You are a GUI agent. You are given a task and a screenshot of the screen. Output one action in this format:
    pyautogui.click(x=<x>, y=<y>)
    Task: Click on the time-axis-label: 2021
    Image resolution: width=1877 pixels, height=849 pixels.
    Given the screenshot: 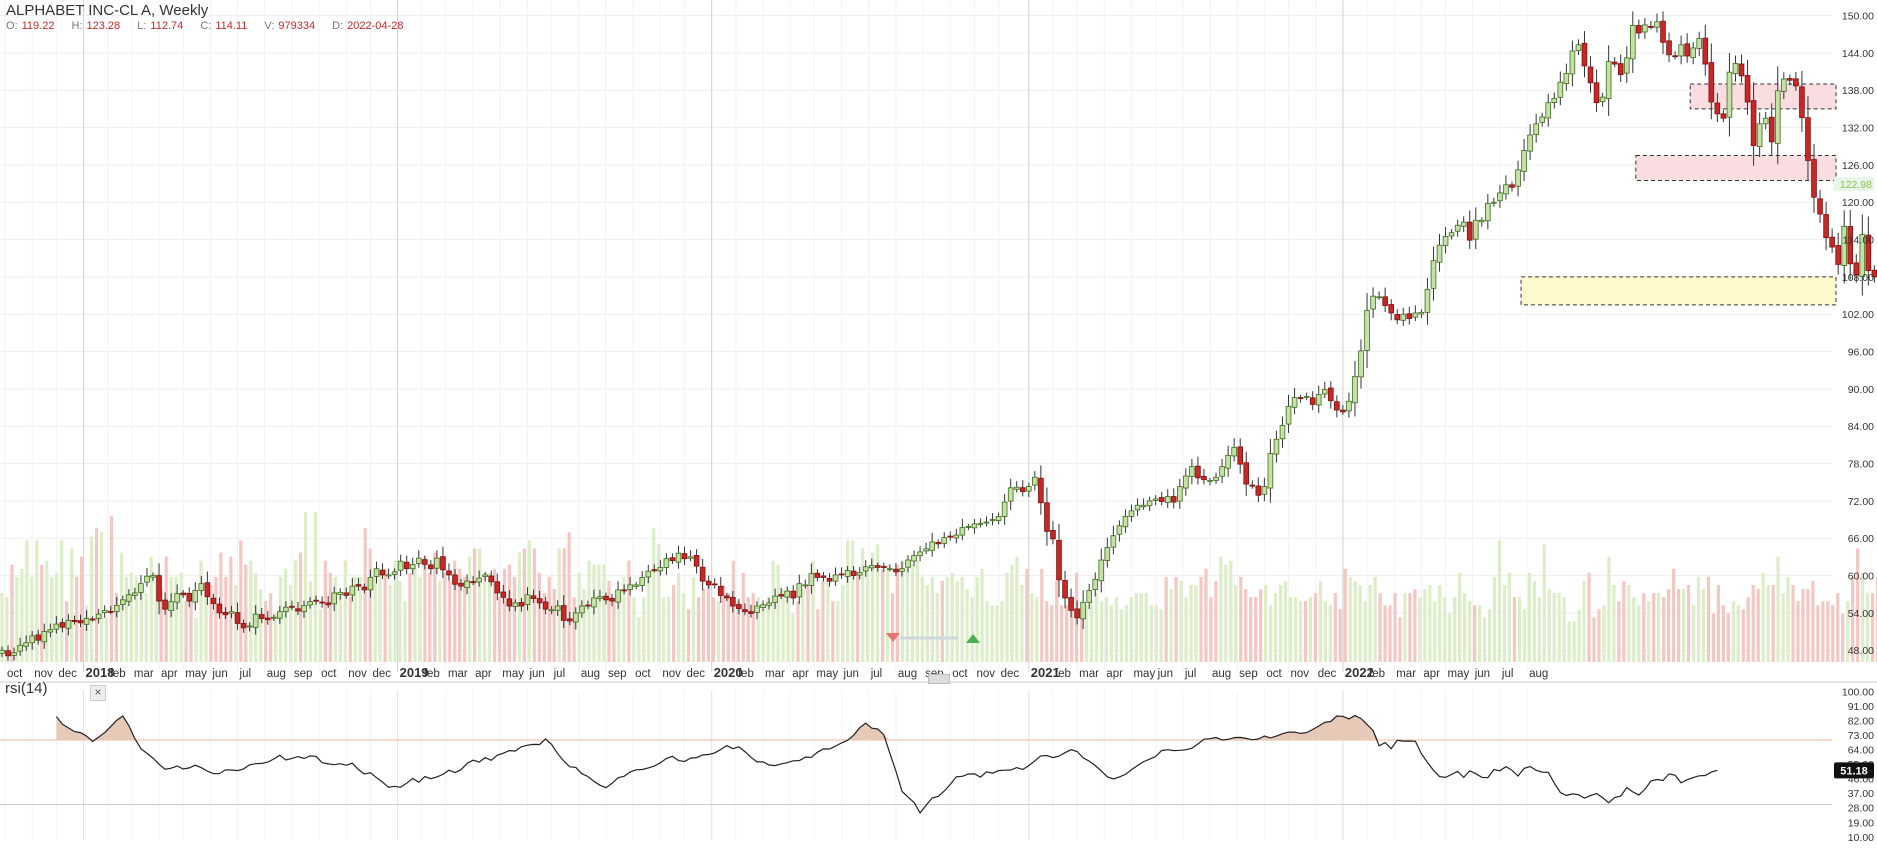 What is the action you would take?
    pyautogui.click(x=1045, y=672)
    